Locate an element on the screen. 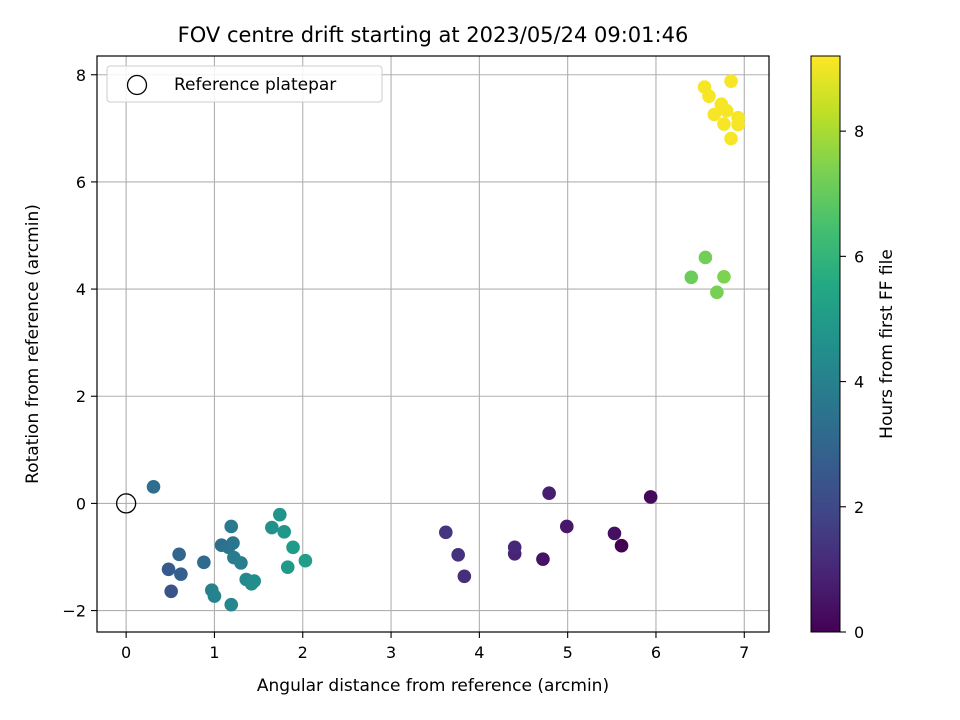  legend: Reference platepar is located at coordinates (244, 84).